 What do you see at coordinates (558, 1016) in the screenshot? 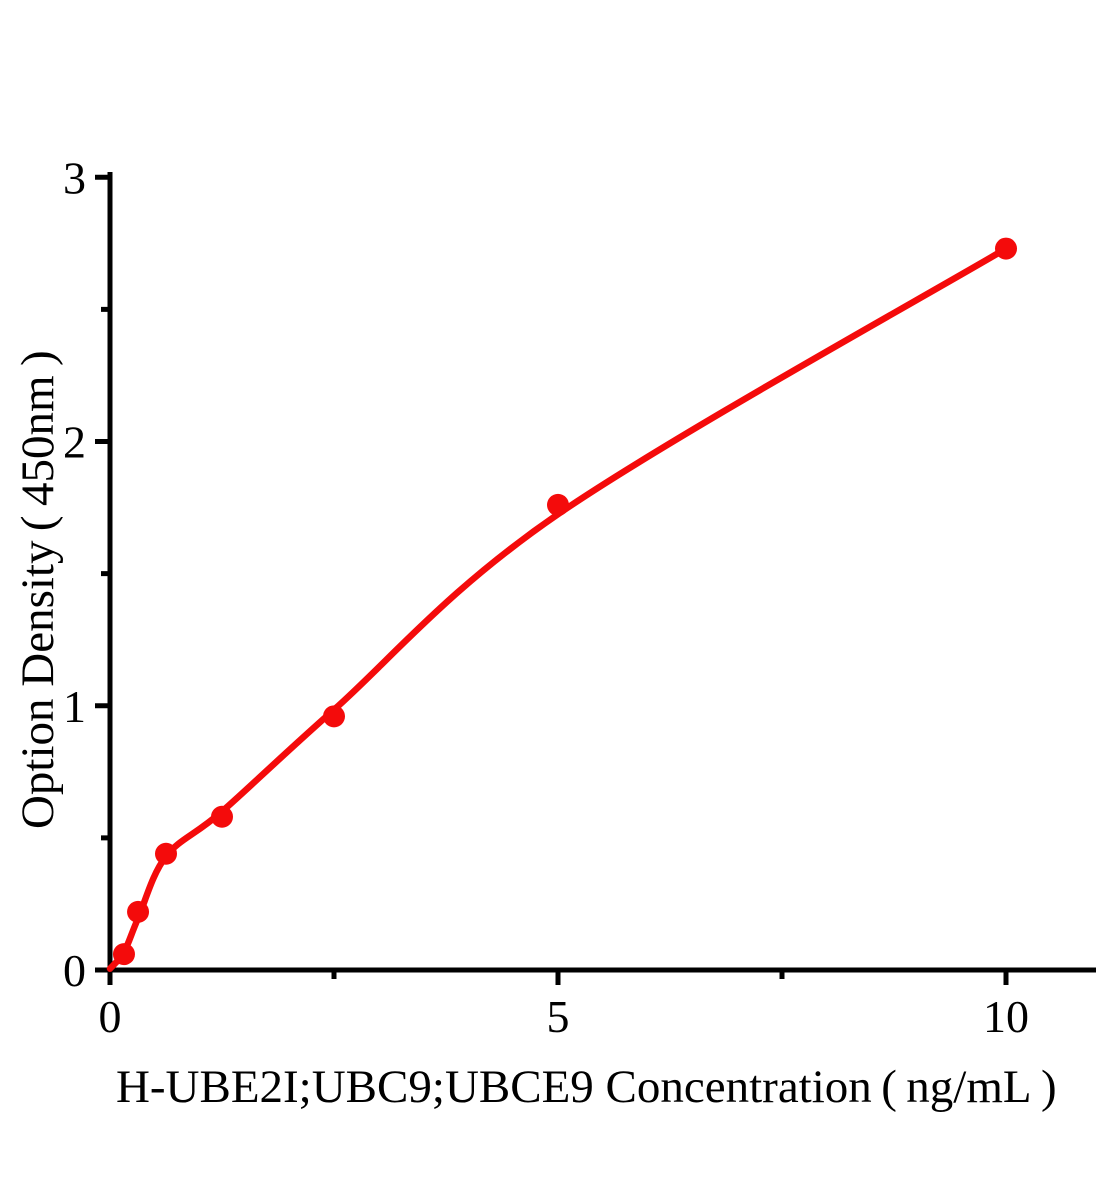
I see `x-tick-label: 5` at bounding box center [558, 1016].